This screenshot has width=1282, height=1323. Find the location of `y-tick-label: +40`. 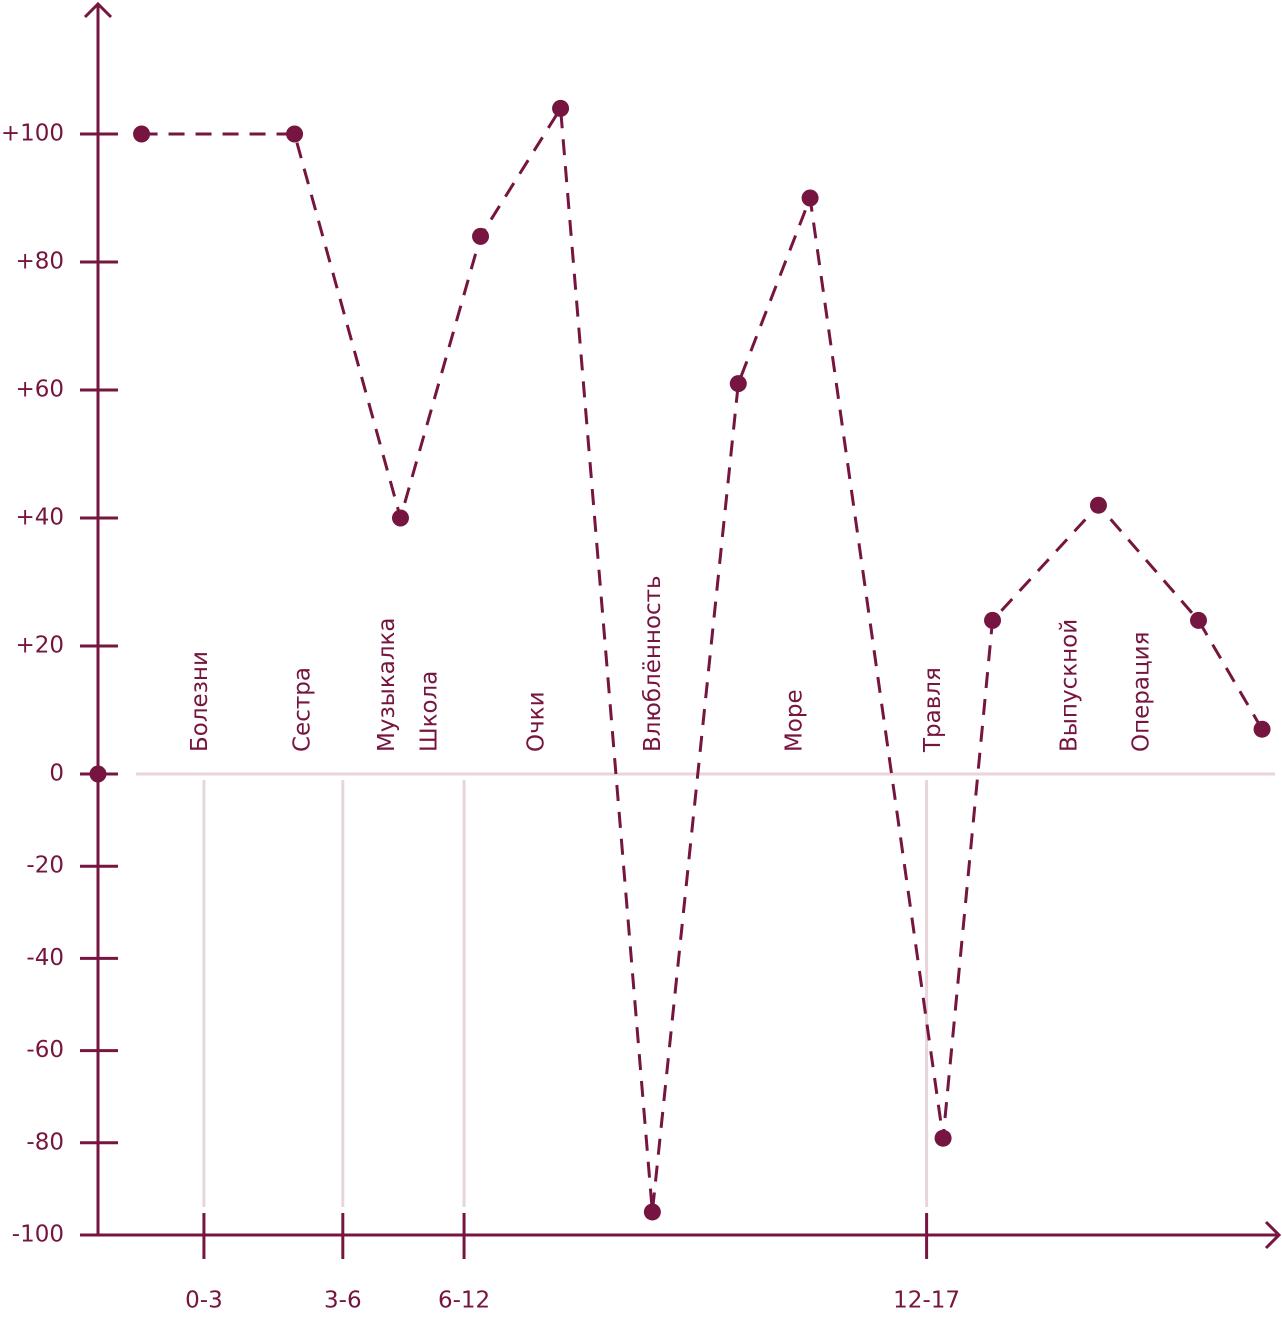

y-tick-label: +40 is located at coordinates (39, 518).